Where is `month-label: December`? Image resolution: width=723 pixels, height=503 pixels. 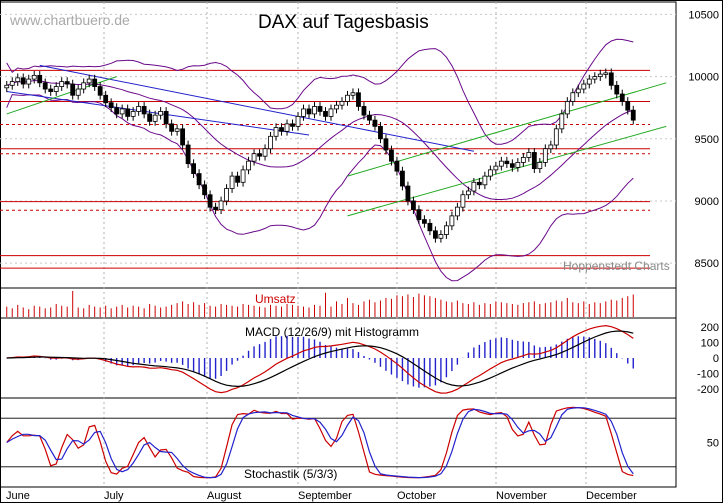
month-label: December is located at coordinates (611, 496).